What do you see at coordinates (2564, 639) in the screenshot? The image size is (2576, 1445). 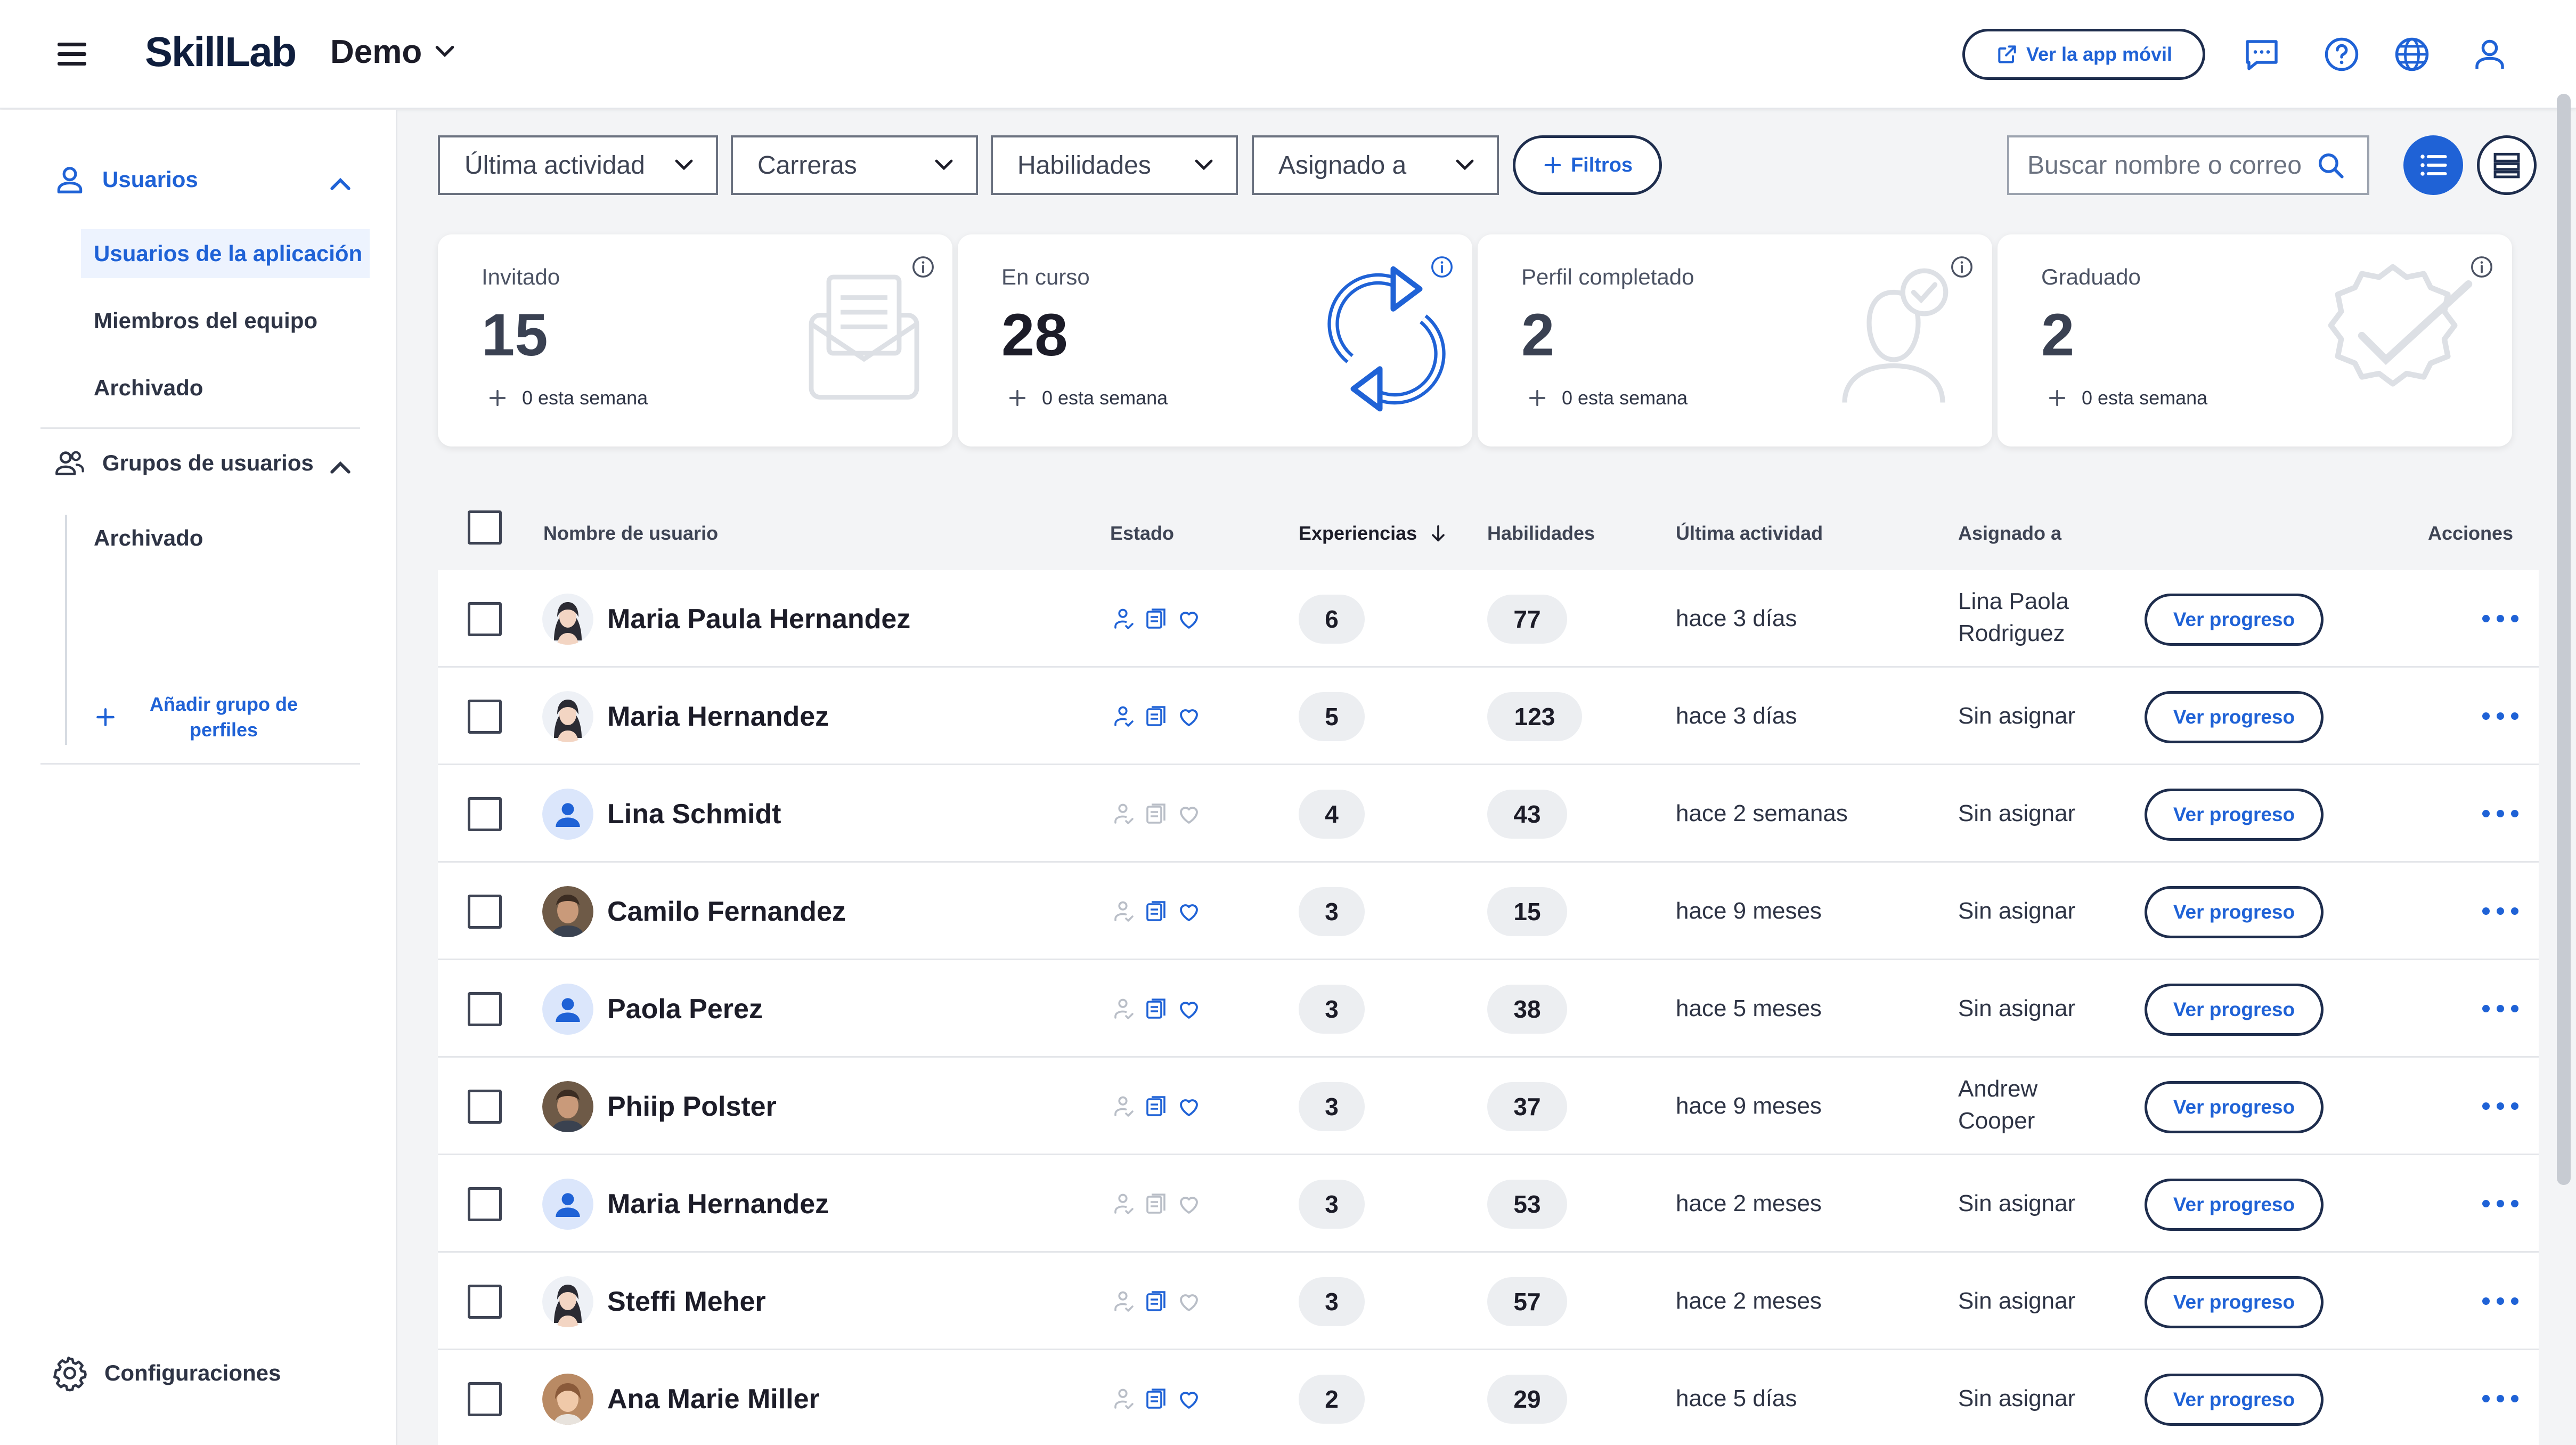 I see `scrollbar-thumb` at bounding box center [2564, 639].